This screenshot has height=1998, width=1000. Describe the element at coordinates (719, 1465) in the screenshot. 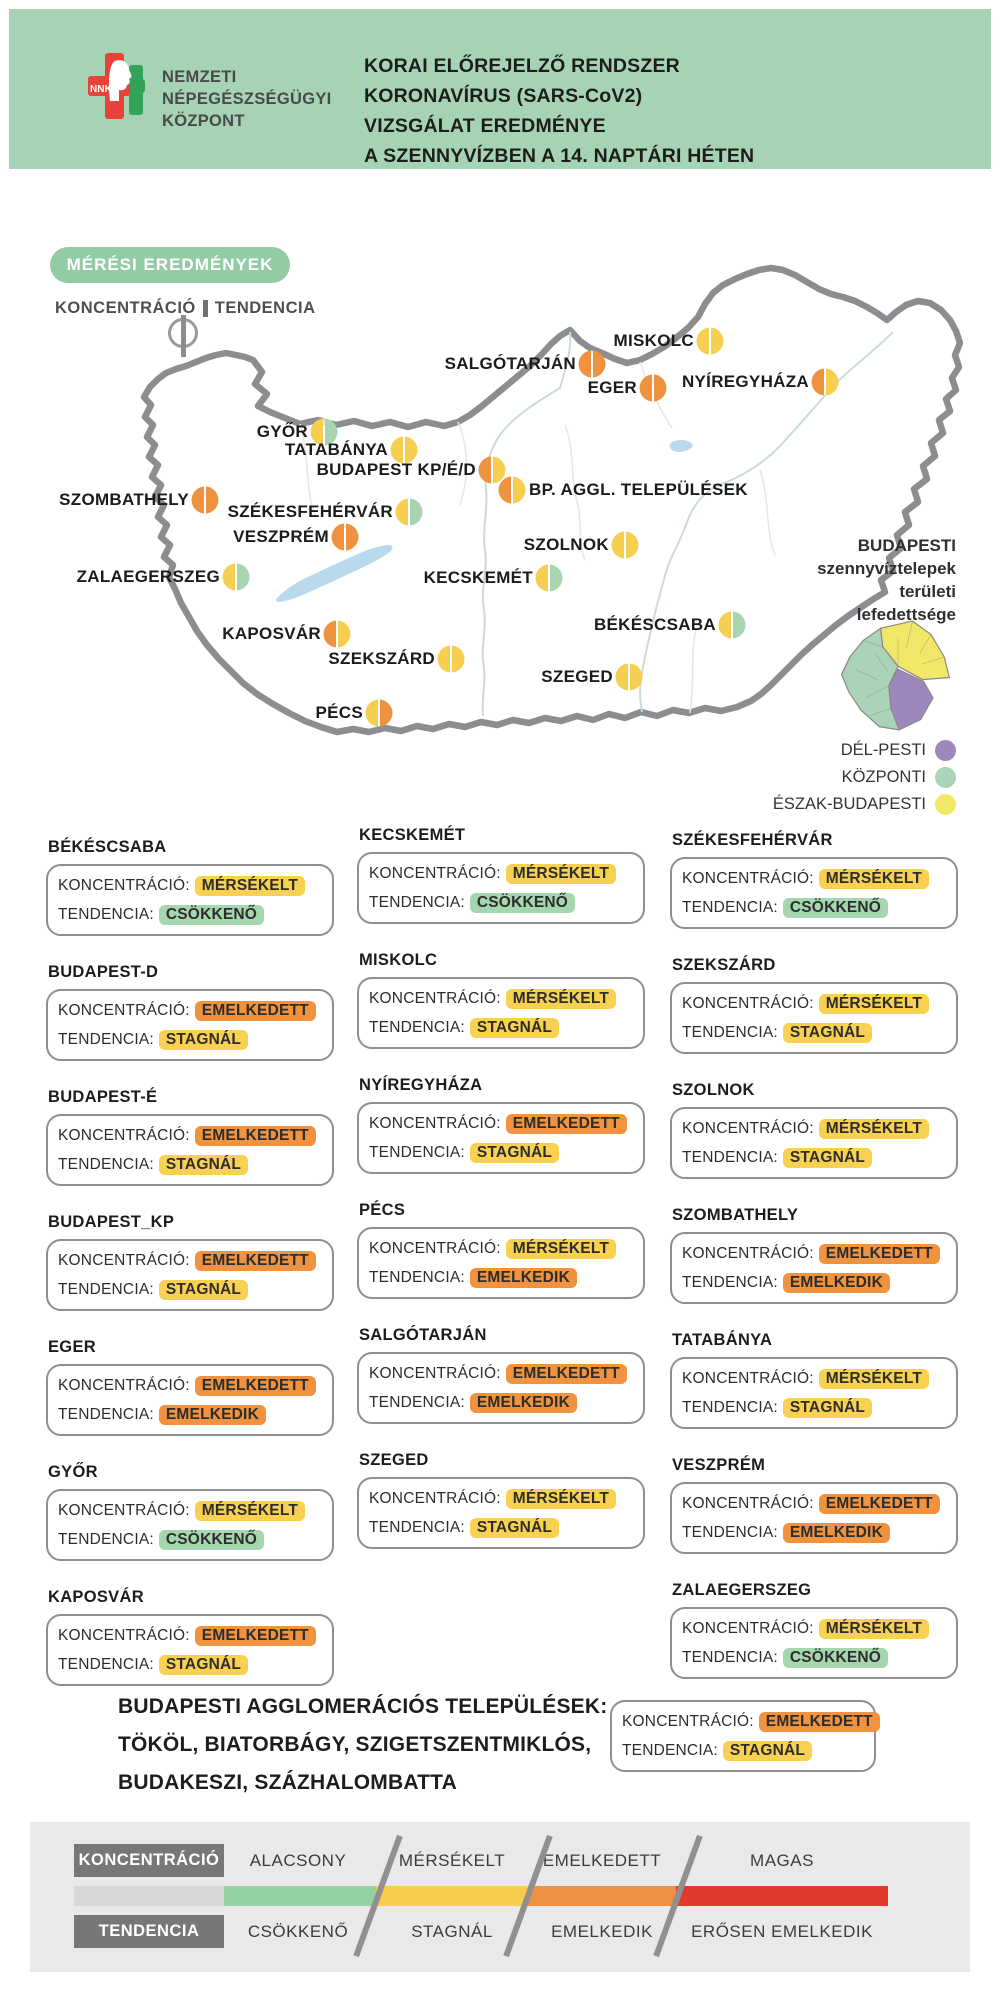

I see `card-city-name: VESZPRÉM` at that location.